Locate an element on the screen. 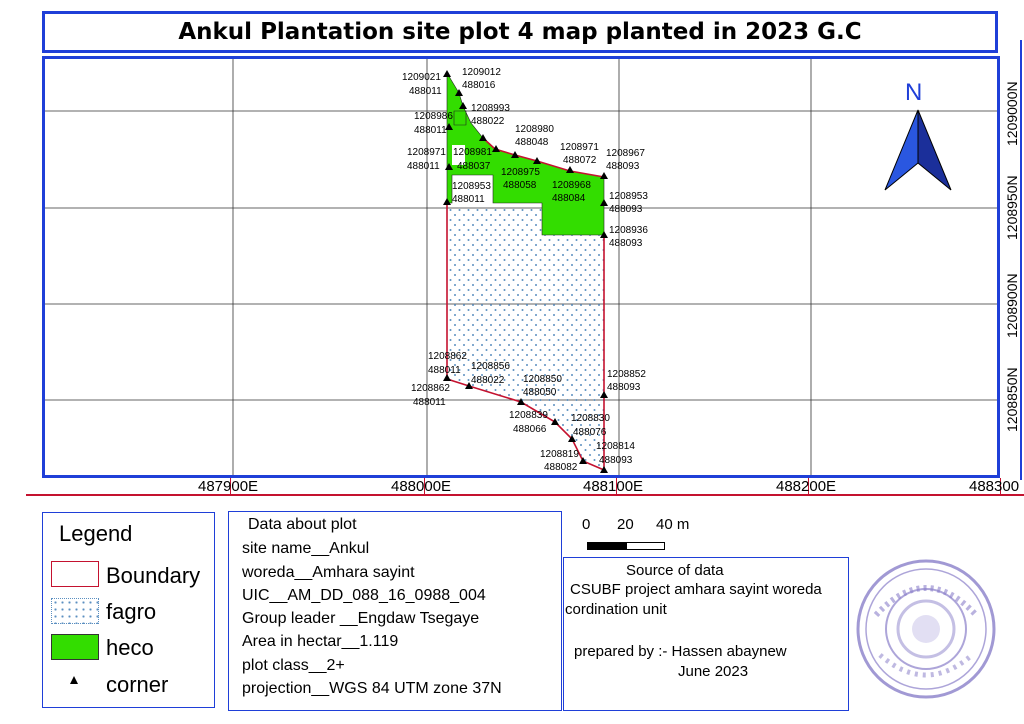 The height and width of the screenshot is (724, 1024). point-label: 1208971 488011 is located at coordinates (426, 159).